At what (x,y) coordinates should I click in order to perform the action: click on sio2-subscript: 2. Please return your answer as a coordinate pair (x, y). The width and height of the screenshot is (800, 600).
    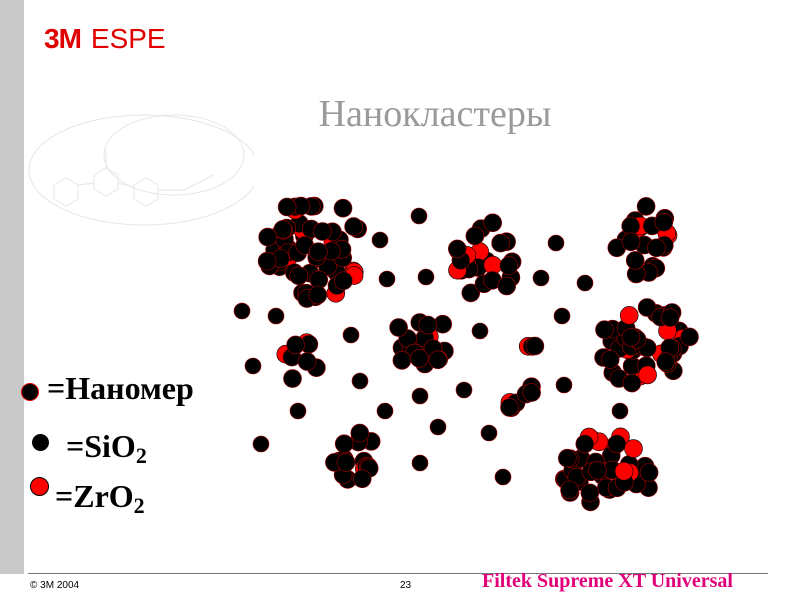
    Looking at the image, I should click on (141, 455).